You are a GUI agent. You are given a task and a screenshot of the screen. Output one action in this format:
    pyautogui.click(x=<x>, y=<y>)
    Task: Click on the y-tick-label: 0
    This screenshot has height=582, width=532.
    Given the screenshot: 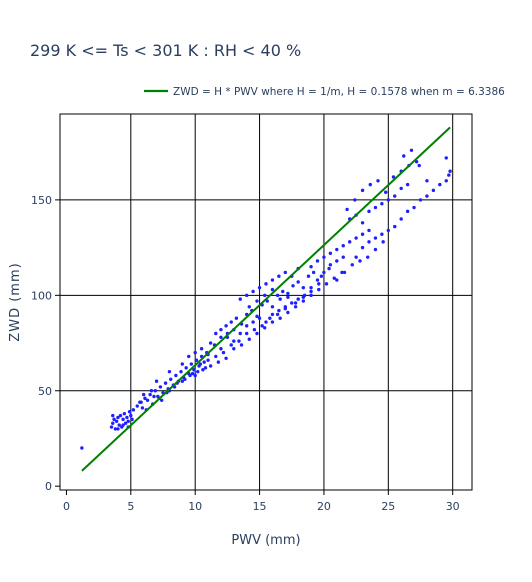 What is the action you would take?
    pyautogui.click(x=48, y=486)
    